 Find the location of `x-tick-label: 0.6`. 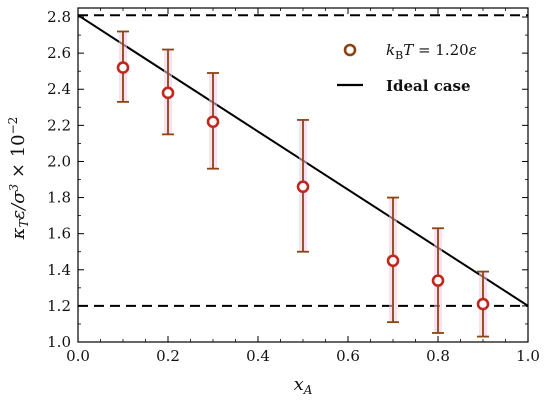

x-tick-label: 0.6 is located at coordinates (348, 356).